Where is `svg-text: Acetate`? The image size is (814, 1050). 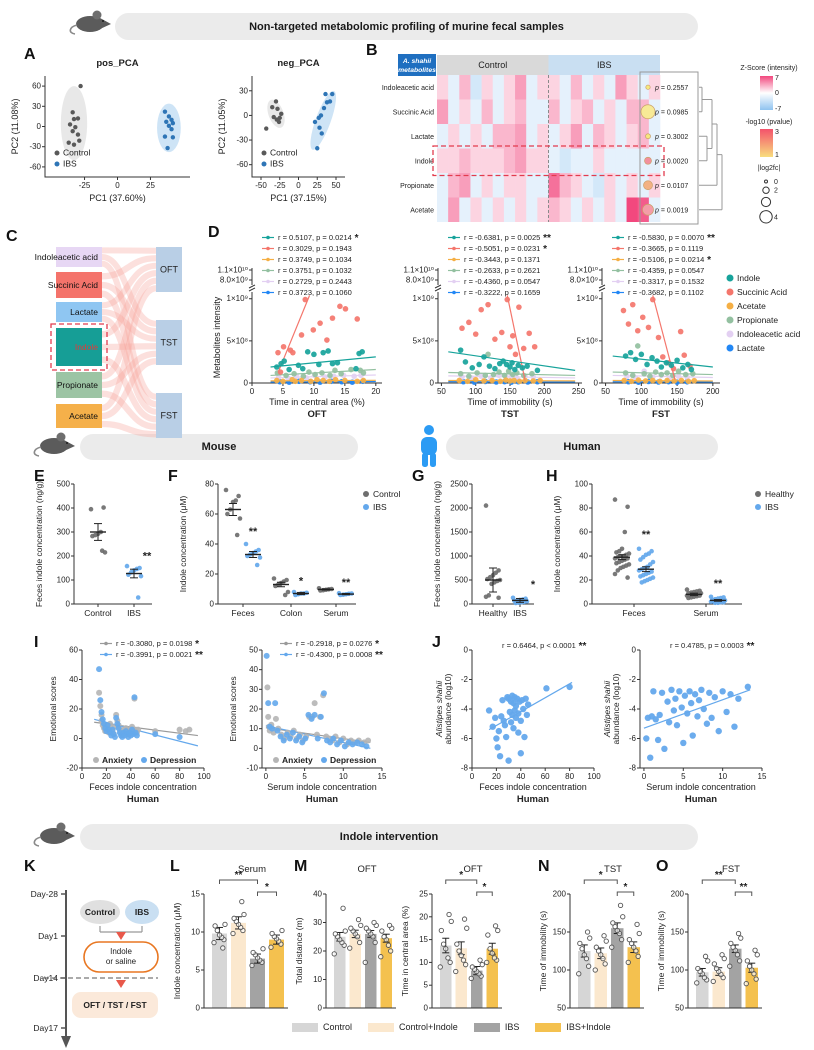
svg-text: Acetate is located at coordinates (751, 306).